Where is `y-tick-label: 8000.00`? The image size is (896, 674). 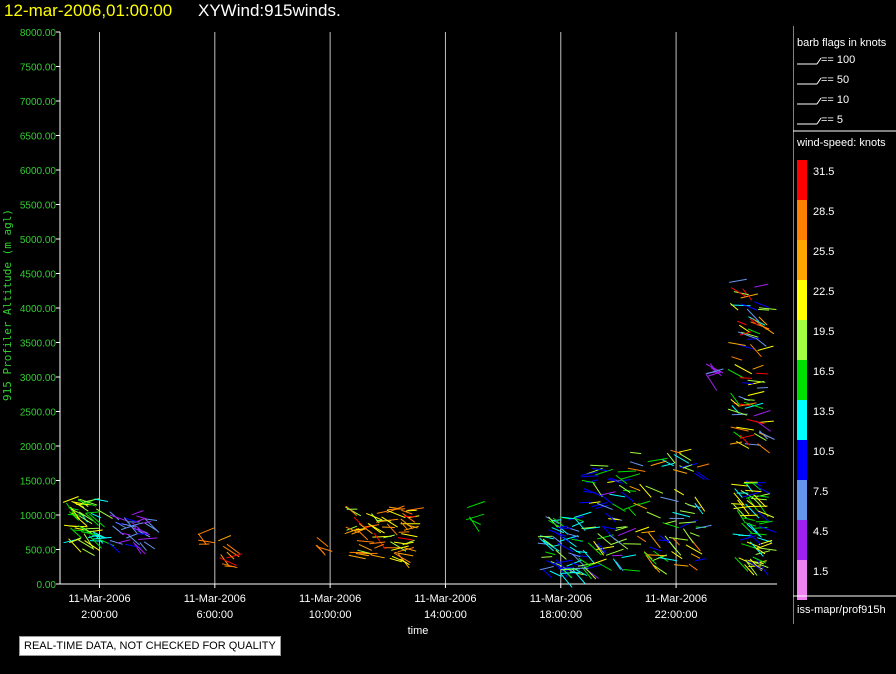
y-tick-label: 8000.00 is located at coordinates (38, 33).